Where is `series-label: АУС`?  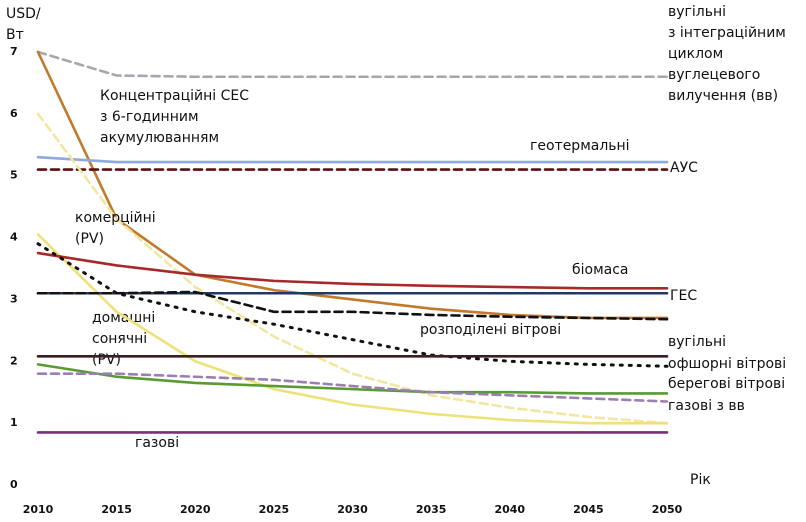
series-label: АУС is located at coordinates (684, 168).